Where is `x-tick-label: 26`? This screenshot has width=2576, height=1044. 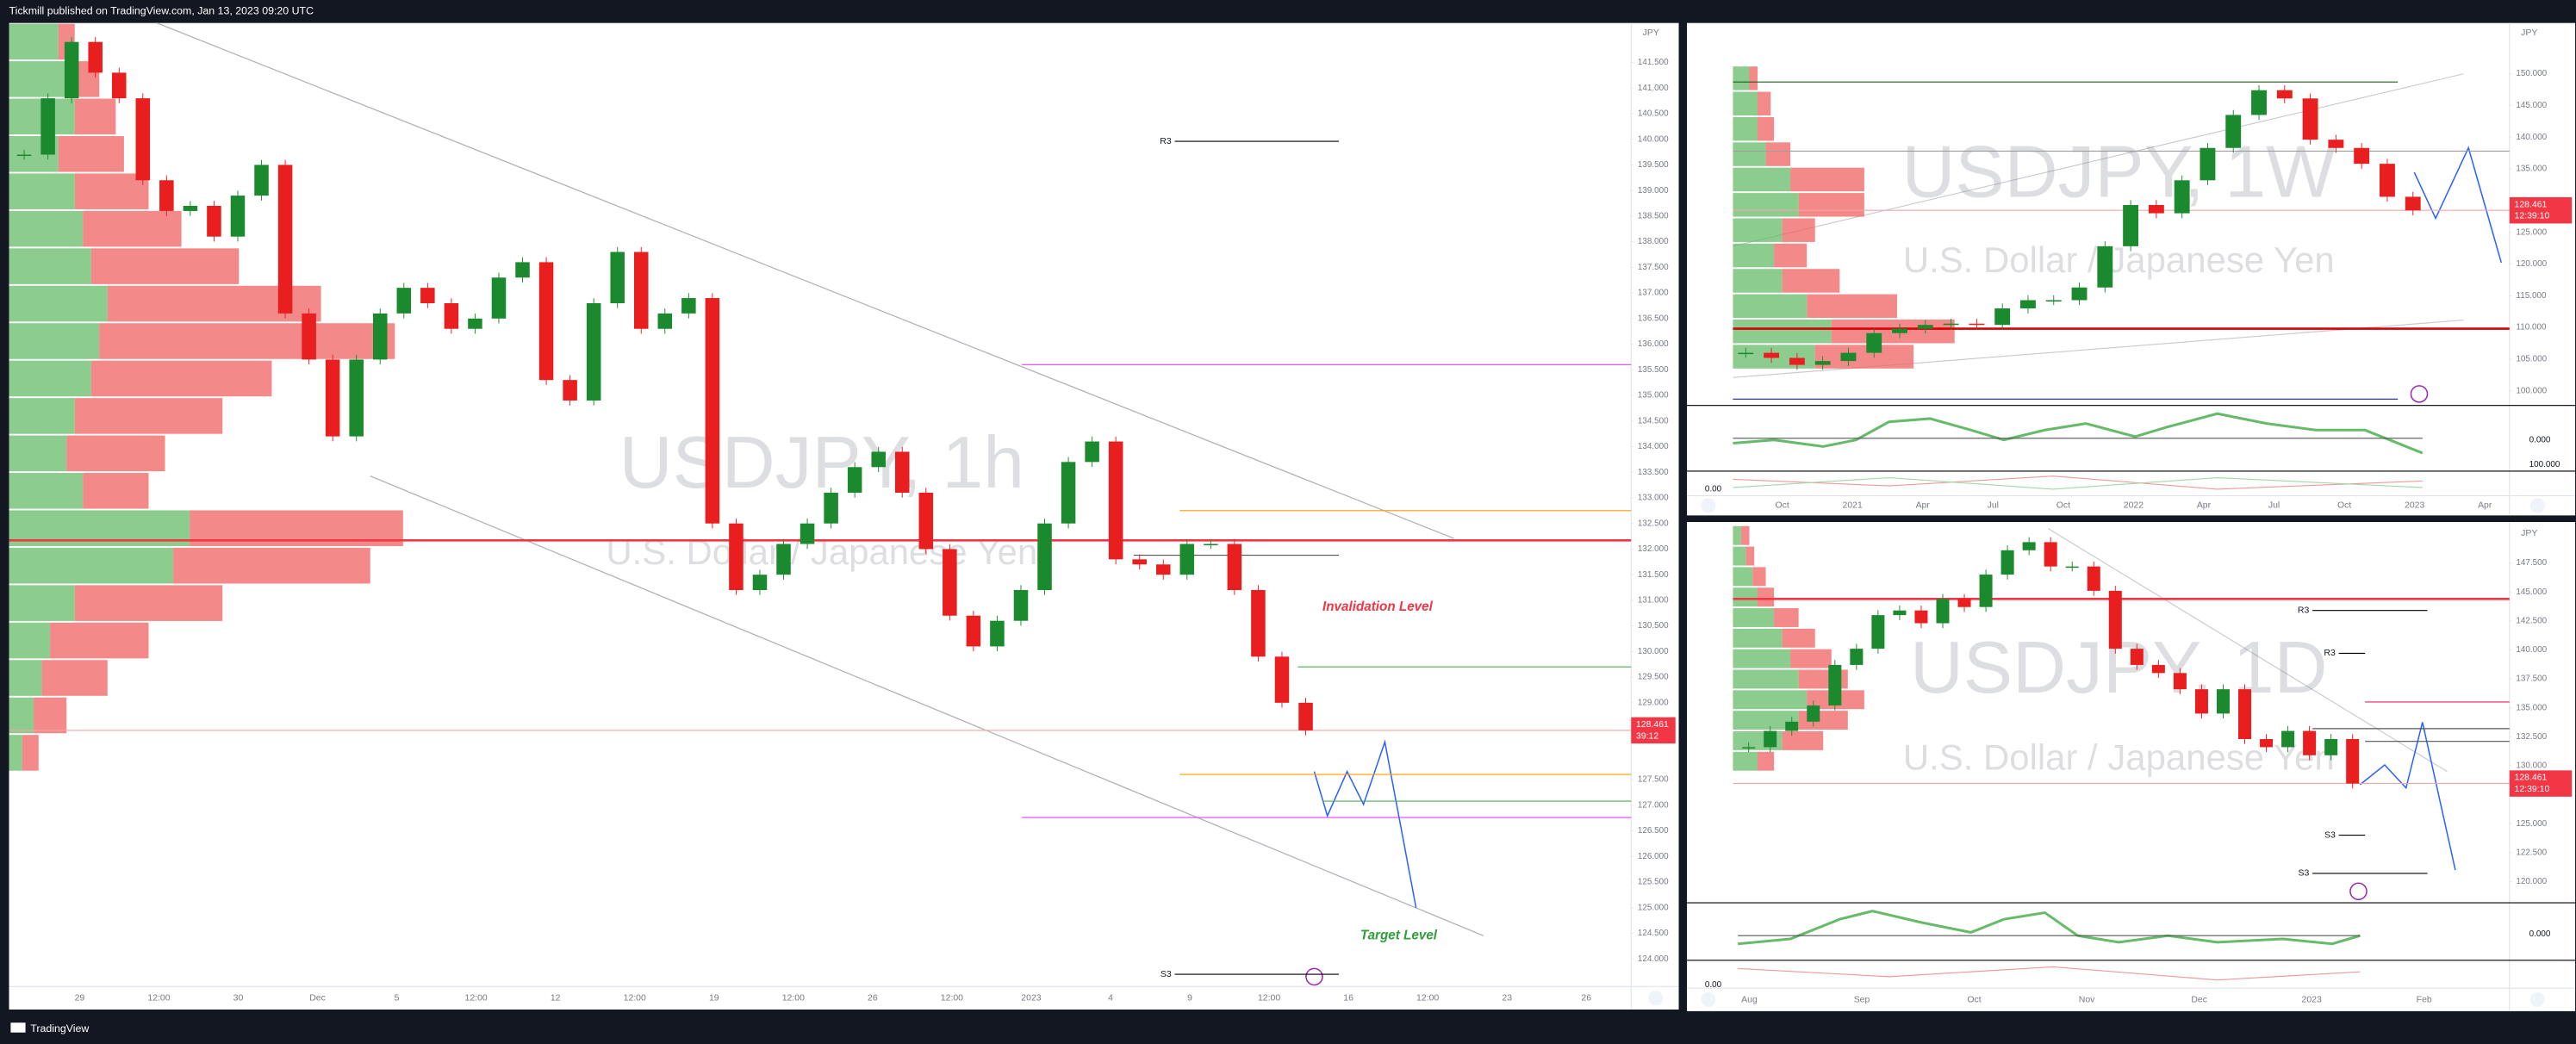 x-tick-label: 26 is located at coordinates (873, 998).